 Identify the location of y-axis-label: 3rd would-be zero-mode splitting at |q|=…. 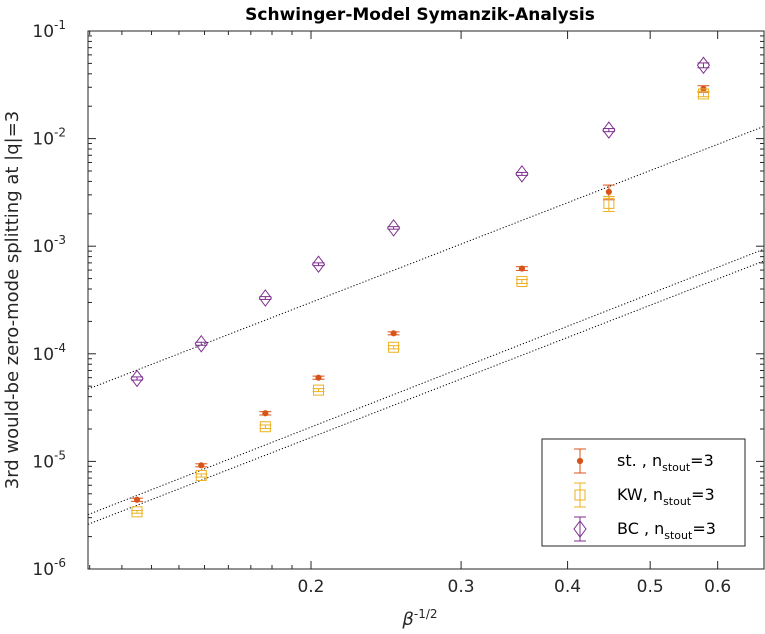
(12, 300).